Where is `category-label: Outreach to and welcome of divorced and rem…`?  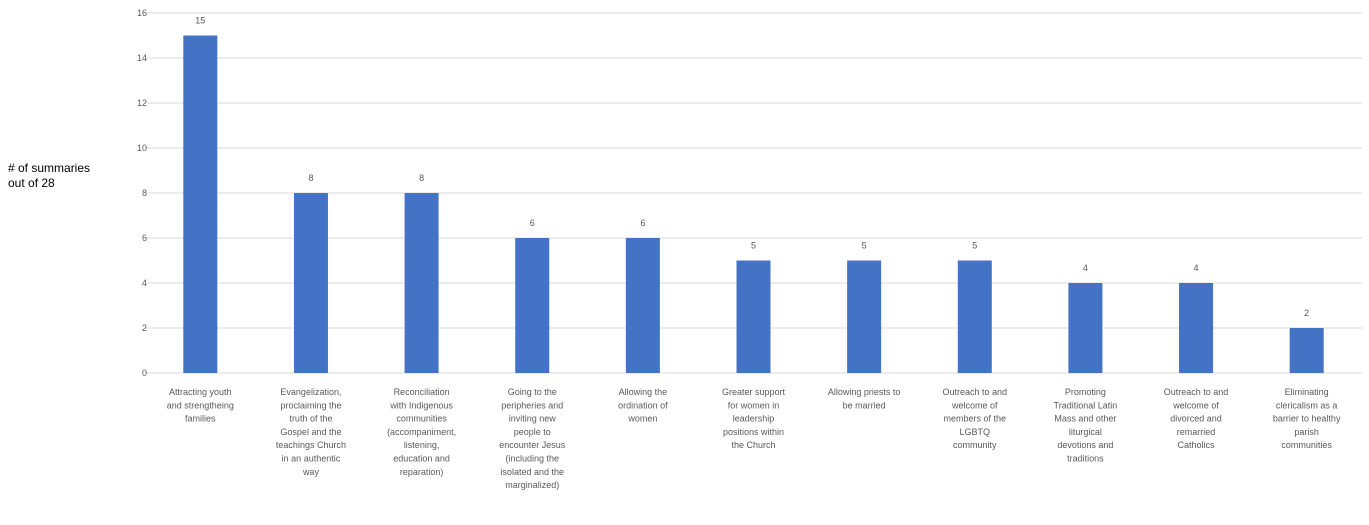
category-label: Outreach to and welcome of divorced and rem… is located at coordinates (1196, 418).